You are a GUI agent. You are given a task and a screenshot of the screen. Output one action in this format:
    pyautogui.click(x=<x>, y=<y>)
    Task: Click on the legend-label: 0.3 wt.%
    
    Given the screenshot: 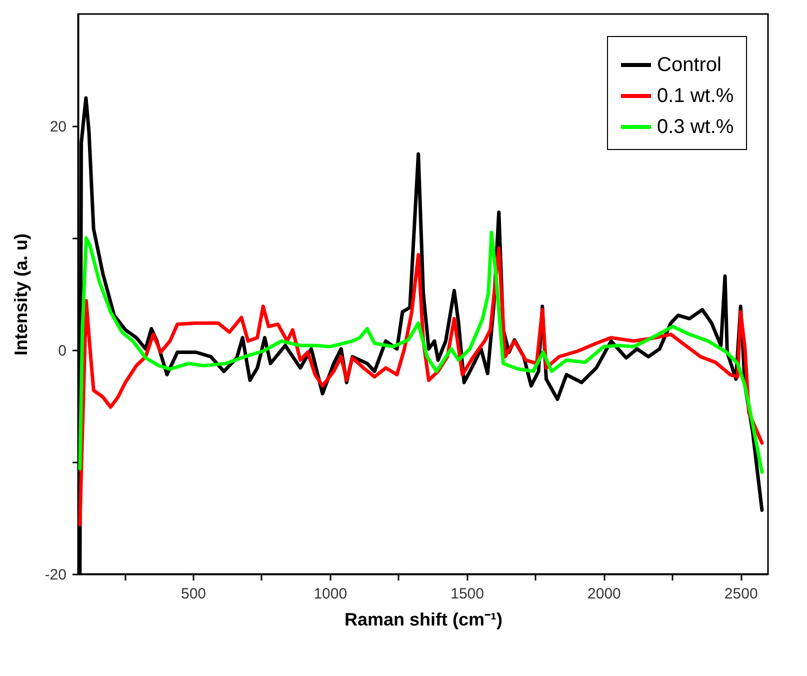 What is the action you would take?
    pyautogui.click(x=695, y=127)
    